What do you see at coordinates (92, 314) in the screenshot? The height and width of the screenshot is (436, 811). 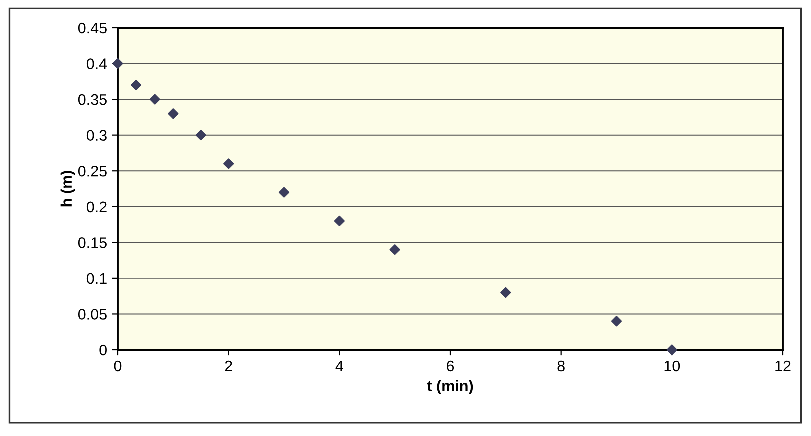 I see `y-tick-label: 0.05` at bounding box center [92, 314].